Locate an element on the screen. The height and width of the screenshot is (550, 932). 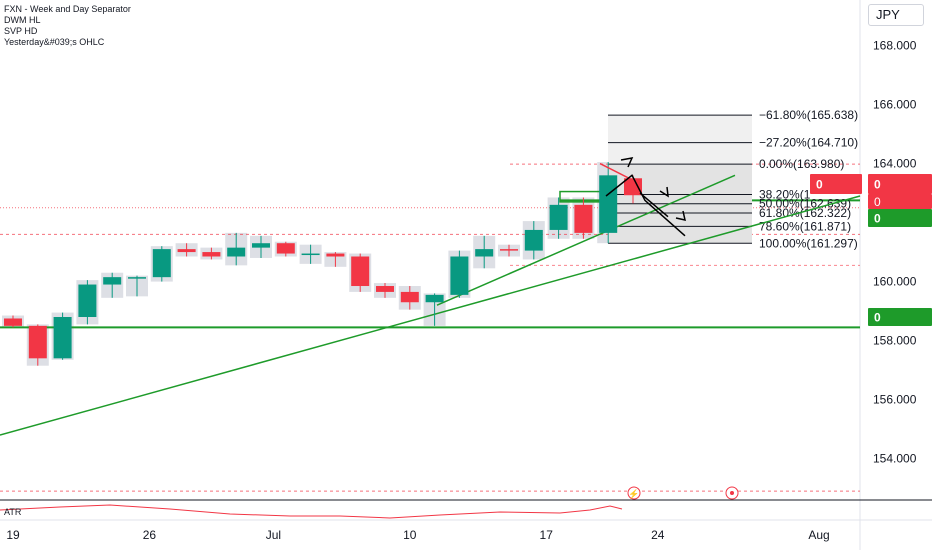
arrow-head-mid is located at coordinates (664, 192).